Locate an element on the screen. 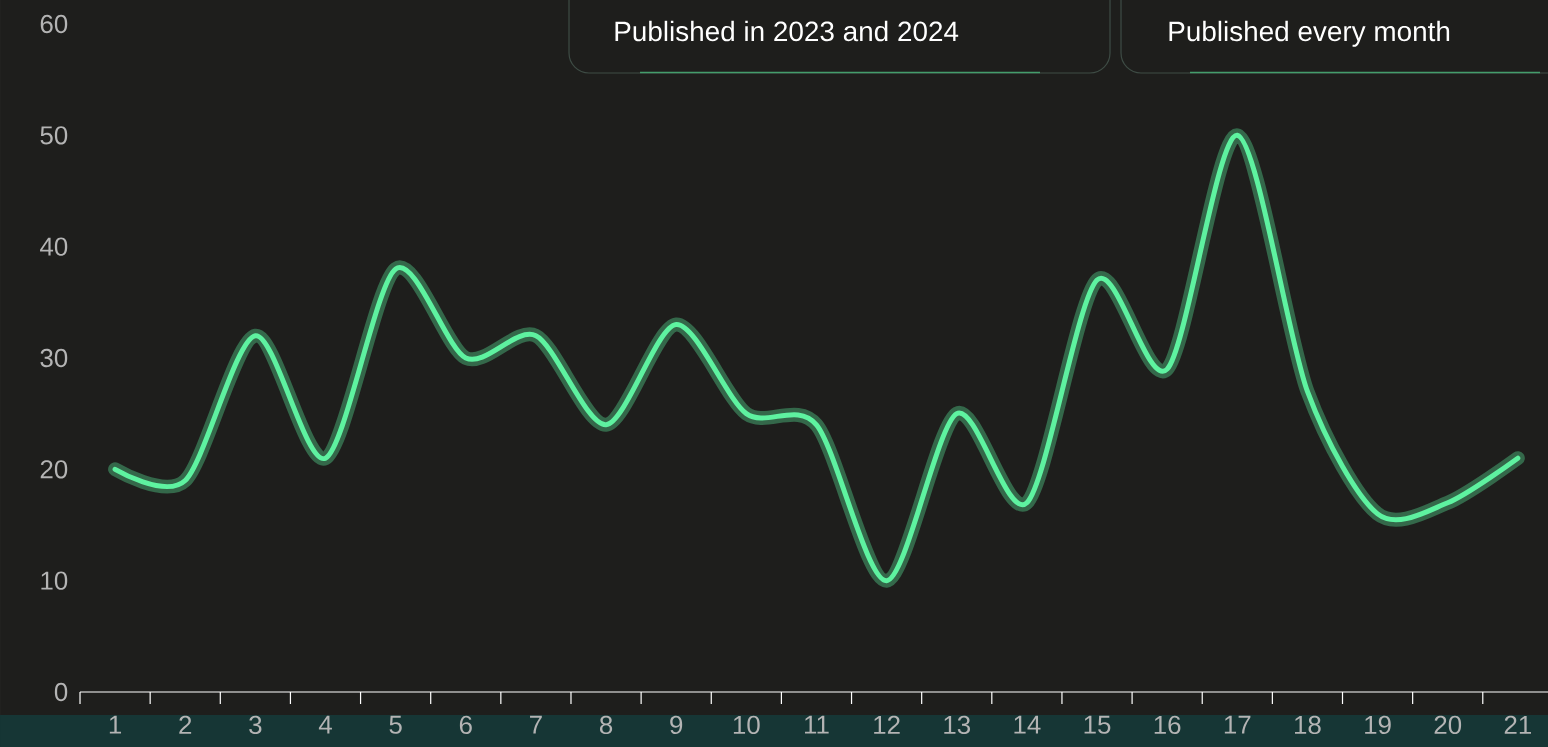 The height and width of the screenshot is (747, 1548). y-tick-label: 20 is located at coordinates (54, 469).